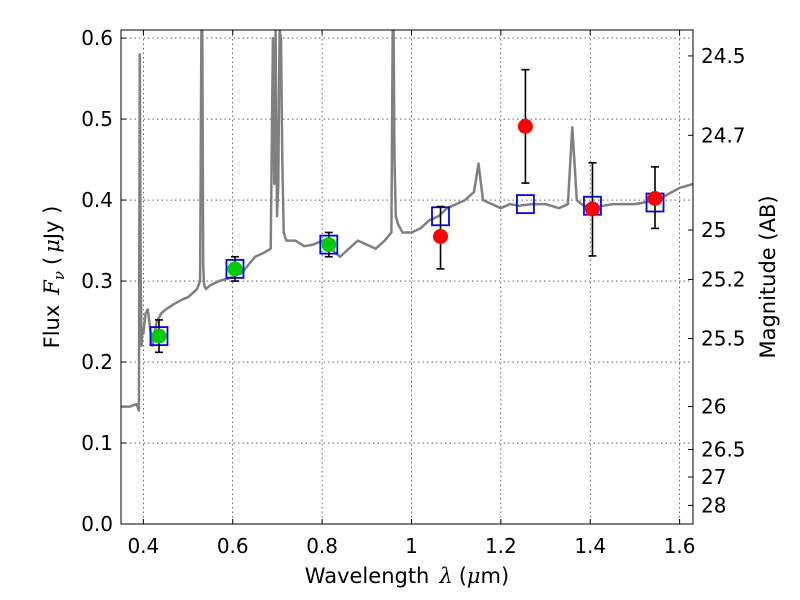 The height and width of the screenshot is (600, 800). Describe the element at coordinates (97, 38) in the screenshot. I see `y-tick-label: 0.6` at that location.